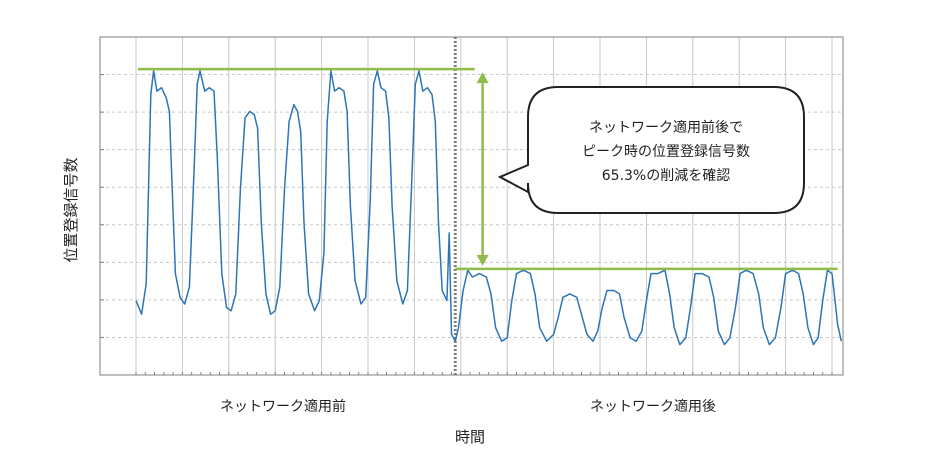  What do you see at coordinates (666, 152) in the screenshot?
I see `annotation-line-2: ピーク時の位置登録信号数` at bounding box center [666, 152].